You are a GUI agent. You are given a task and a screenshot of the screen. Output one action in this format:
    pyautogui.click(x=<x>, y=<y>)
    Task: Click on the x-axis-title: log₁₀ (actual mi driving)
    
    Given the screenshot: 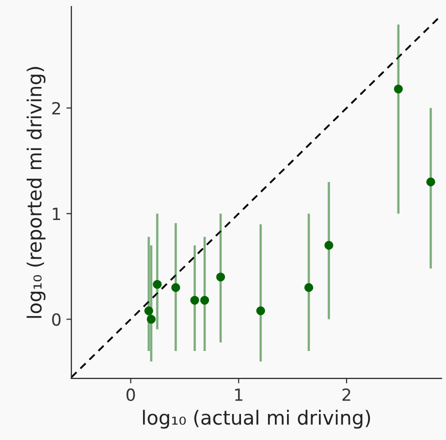 What is the action you would take?
    pyautogui.click(x=256, y=419)
    